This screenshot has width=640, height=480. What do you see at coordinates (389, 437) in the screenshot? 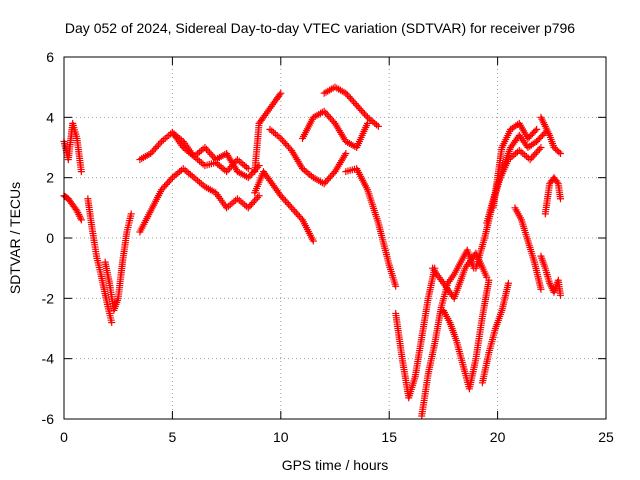
I see `x-tick-label: 15` at bounding box center [389, 437].